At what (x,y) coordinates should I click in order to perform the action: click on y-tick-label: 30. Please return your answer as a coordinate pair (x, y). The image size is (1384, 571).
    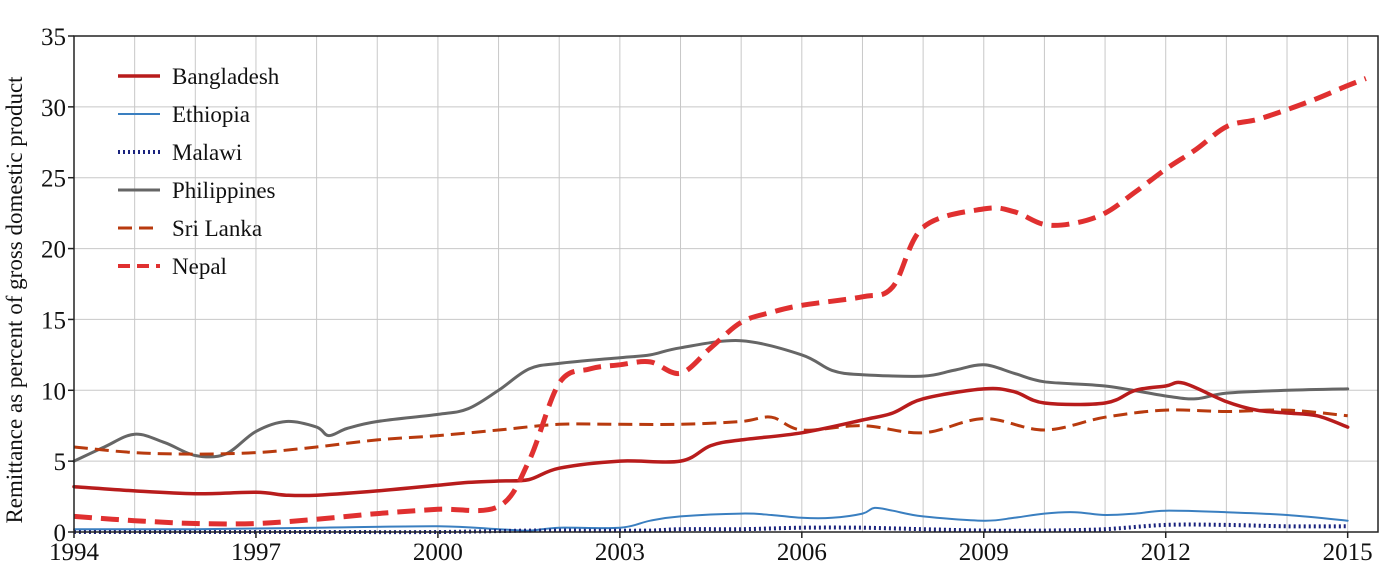
    Looking at the image, I should click on (53, 108).